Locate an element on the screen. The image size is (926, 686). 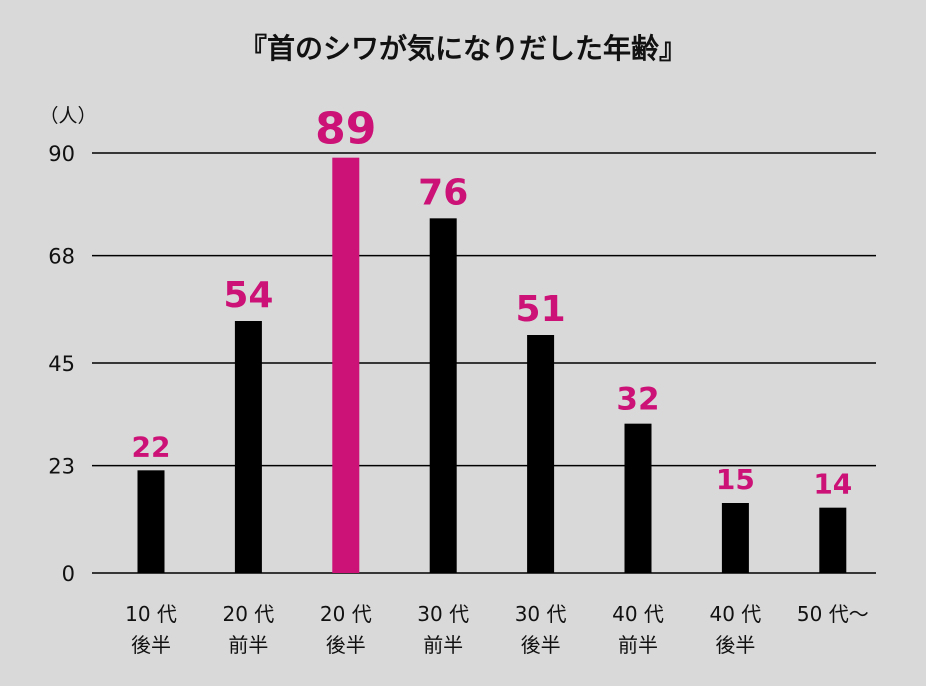
y-tick-label: 23 is located at coordinates (61, 467).